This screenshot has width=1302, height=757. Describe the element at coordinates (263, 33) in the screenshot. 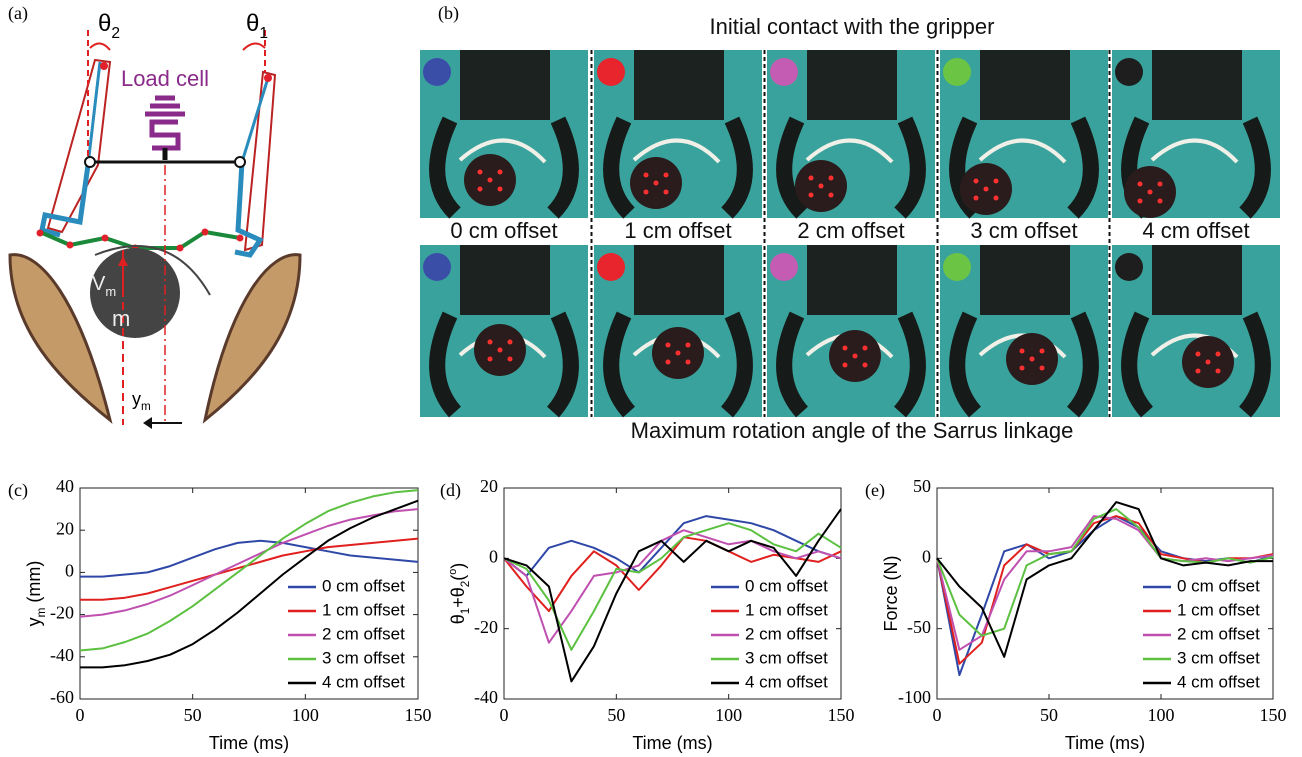

I see `theta-label-part: 1` at that location.